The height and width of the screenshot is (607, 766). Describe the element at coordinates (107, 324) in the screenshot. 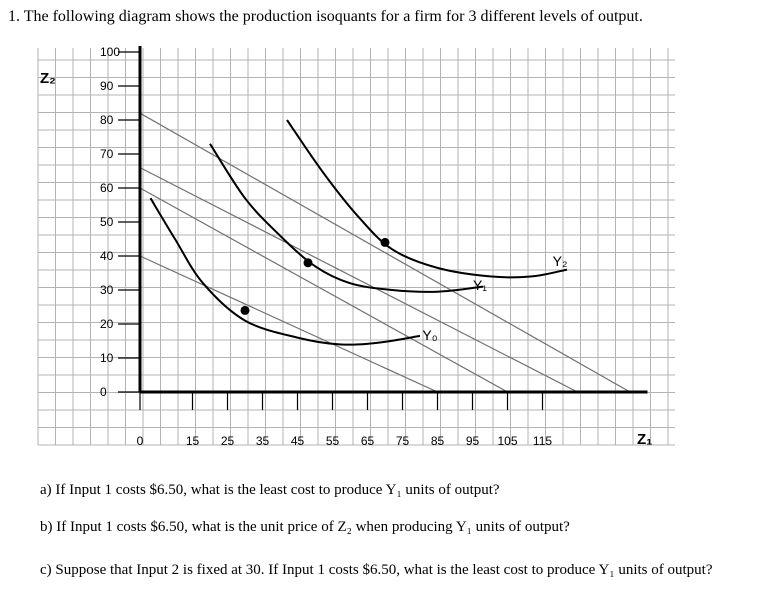

I see `y-tick-label: 20` at that location.